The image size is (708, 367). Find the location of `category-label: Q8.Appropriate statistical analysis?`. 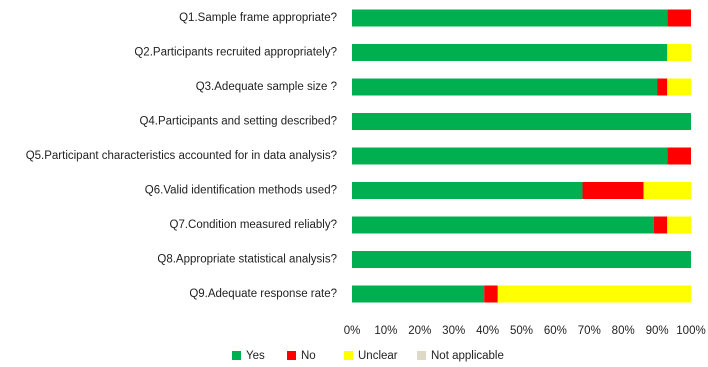

category-label: Q8.Appropriate statistical analysis? is located at coordinates (247, 260).